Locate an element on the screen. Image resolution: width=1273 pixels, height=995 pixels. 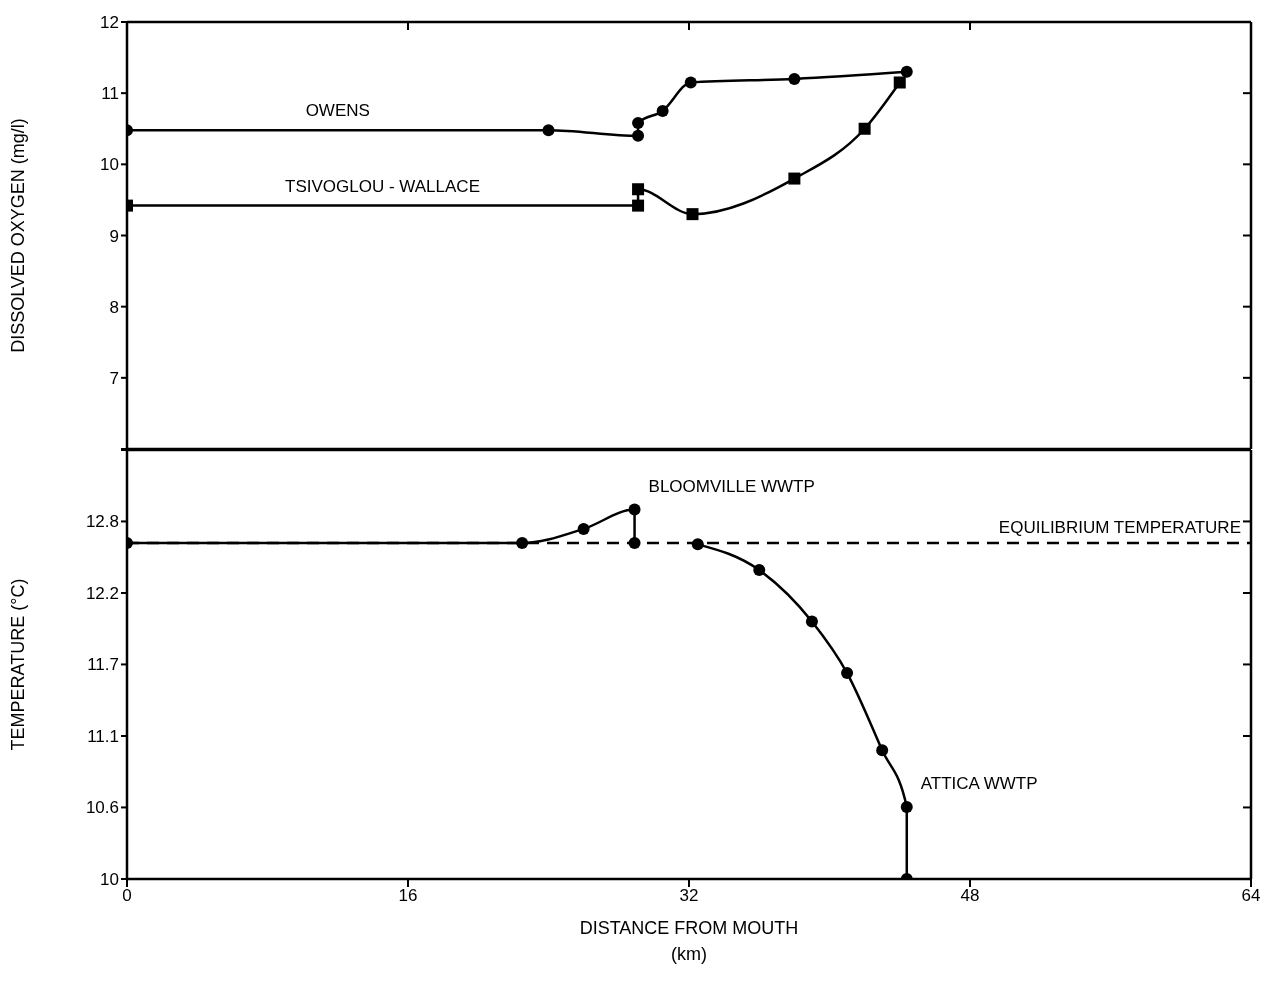
x-axis-title: DISTANCE FROM MOUTH (km) is located at coordinates (689, 941).